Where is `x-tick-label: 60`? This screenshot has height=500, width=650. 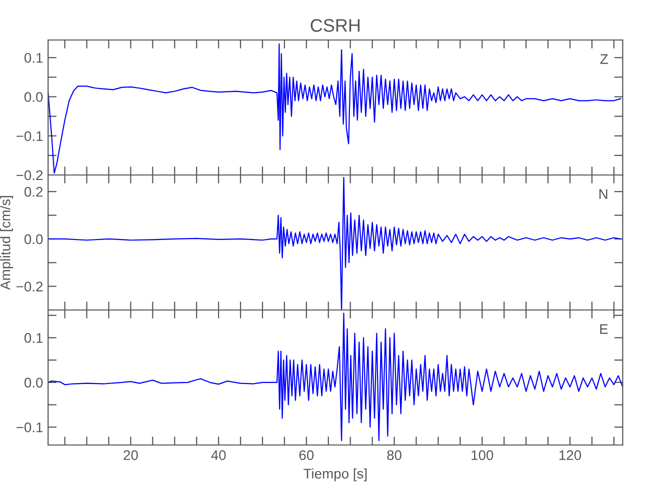 x-tick-label: 60 is located at coordinates (306, 455).